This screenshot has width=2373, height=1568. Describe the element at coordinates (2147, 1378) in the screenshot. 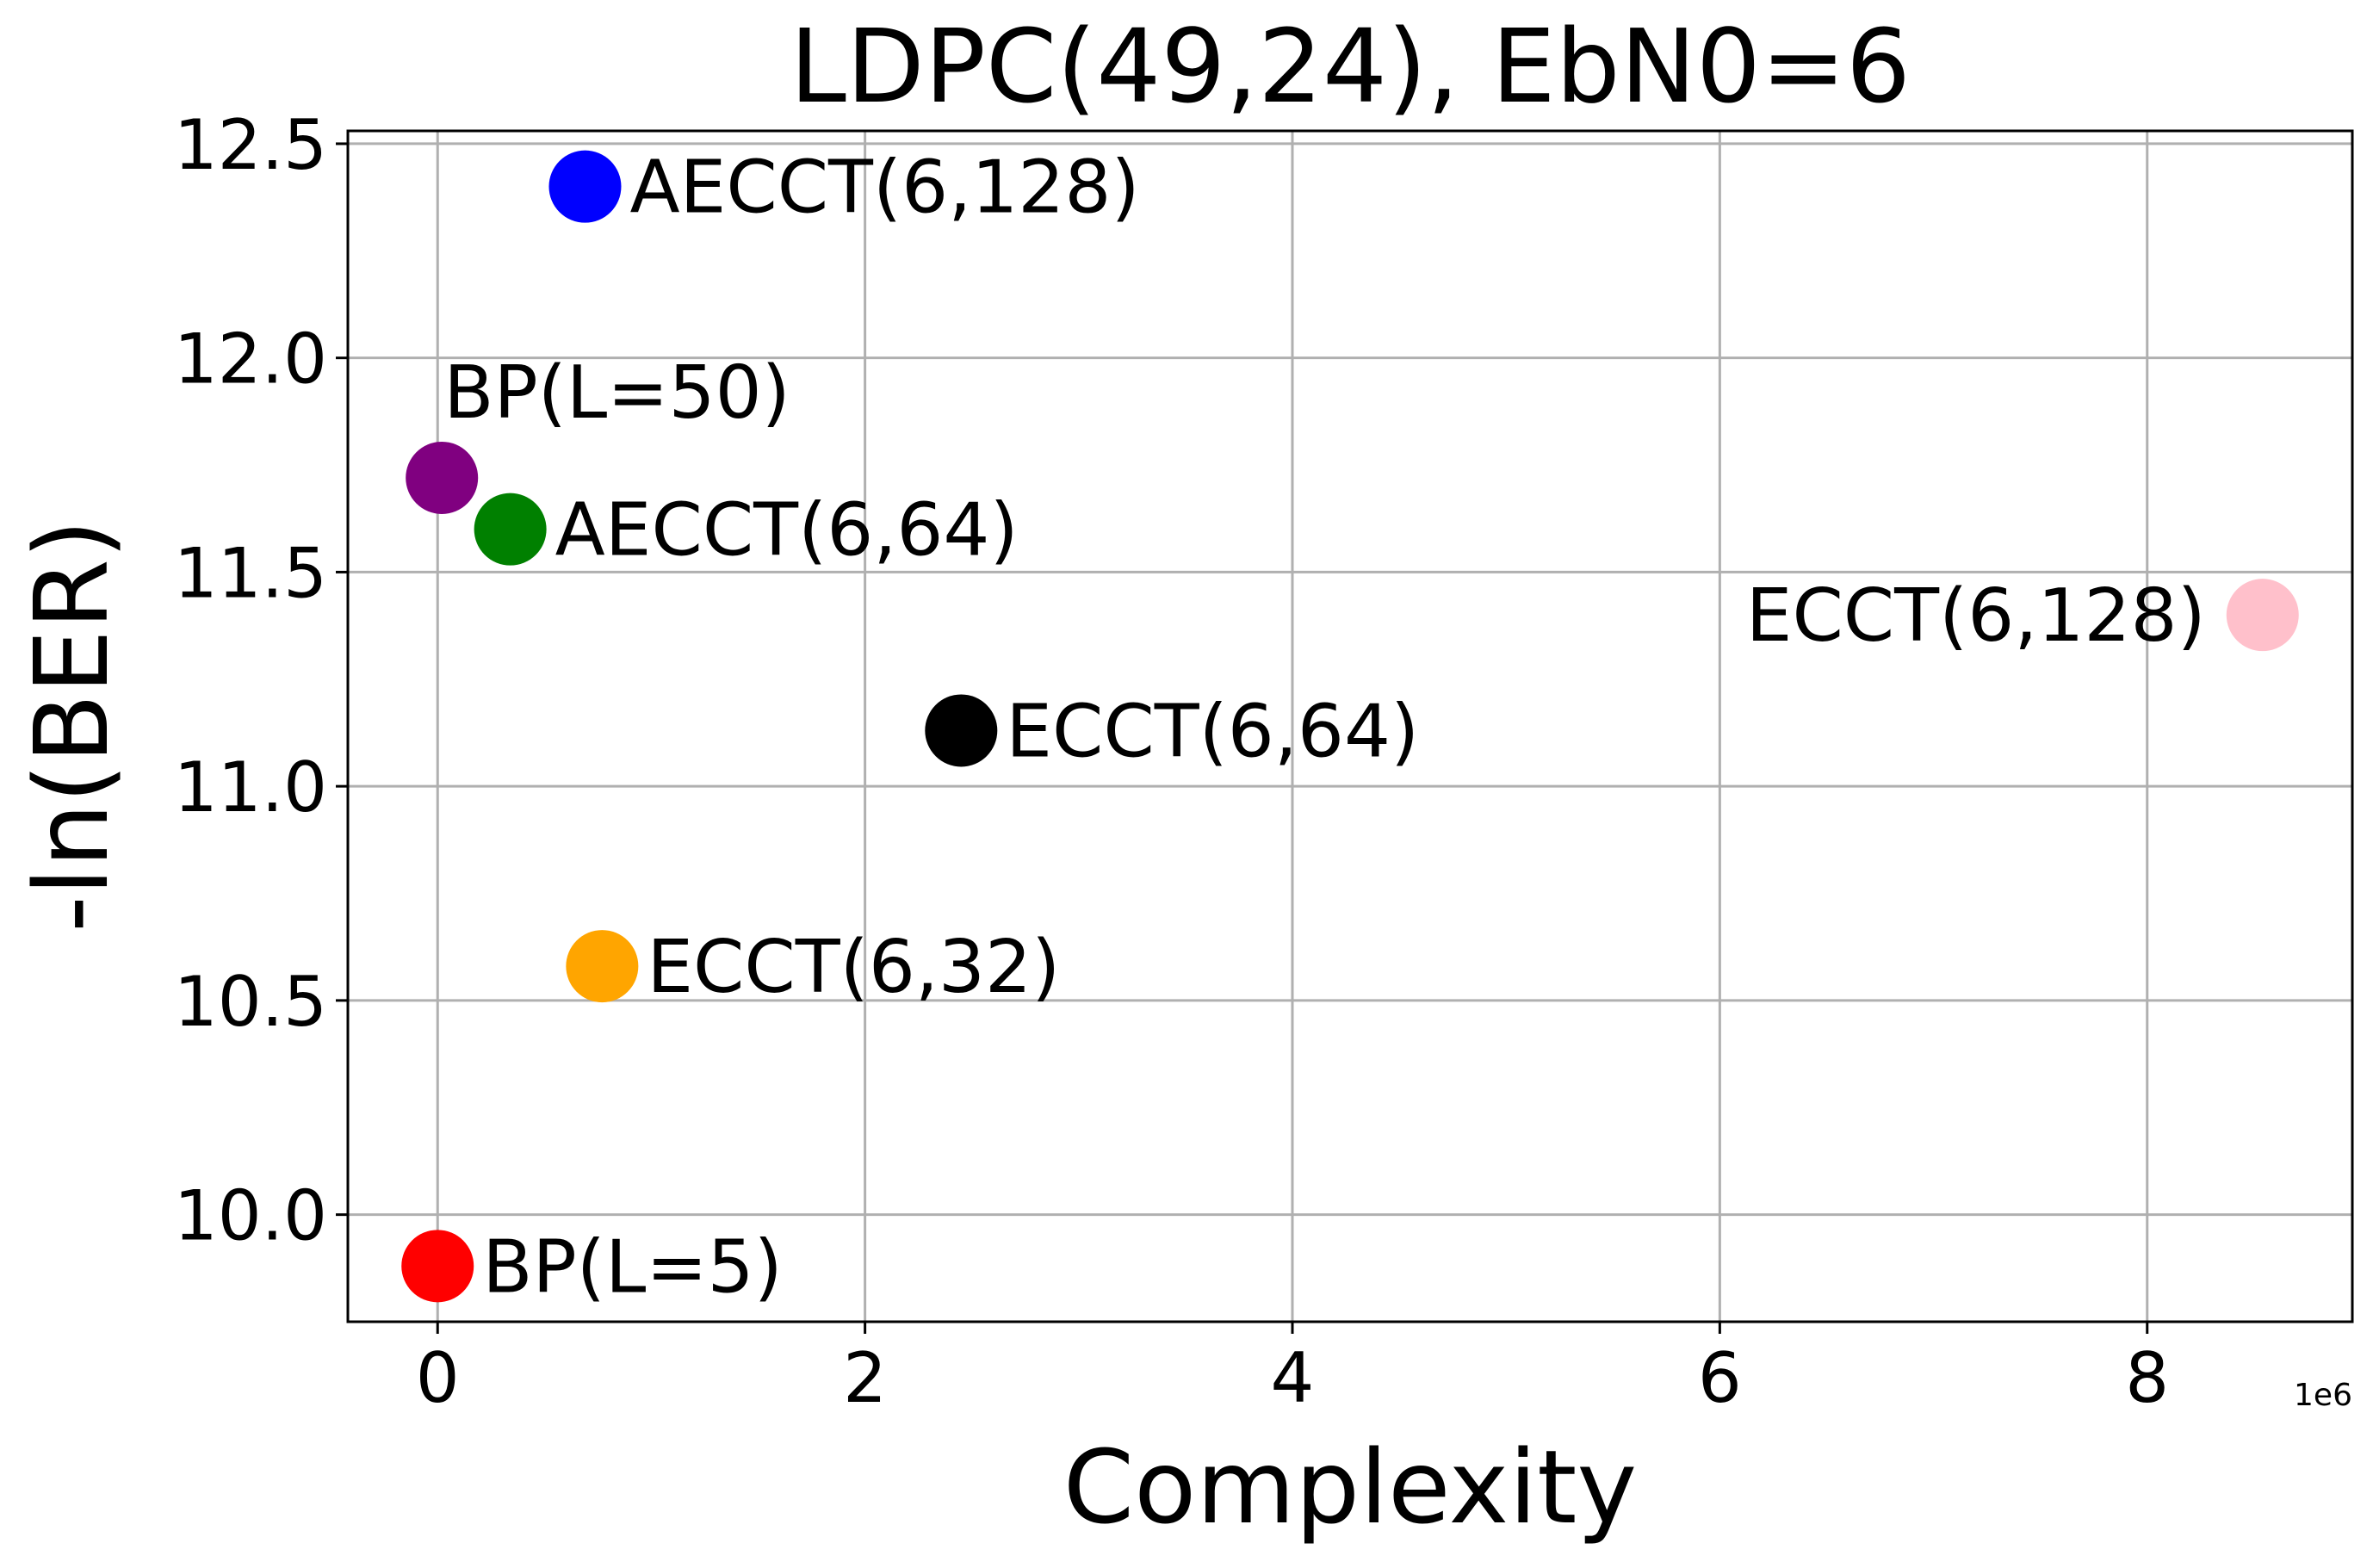

I see `x-tick-label: 8` at that location.